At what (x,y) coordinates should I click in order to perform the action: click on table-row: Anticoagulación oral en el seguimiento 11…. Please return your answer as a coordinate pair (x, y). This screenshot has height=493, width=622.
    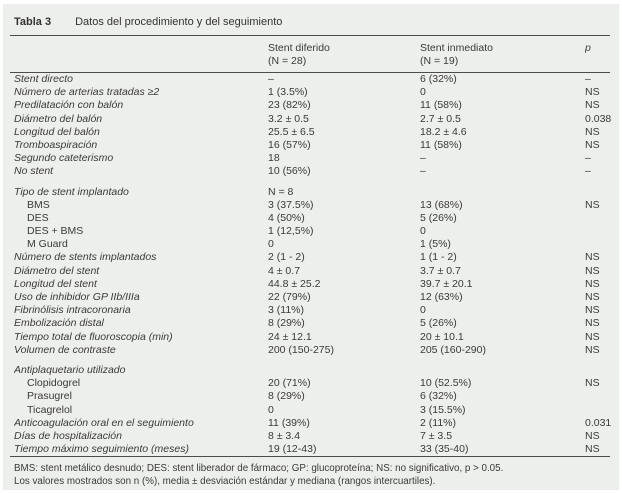
    Looking at the image, I should click on (316, 423).